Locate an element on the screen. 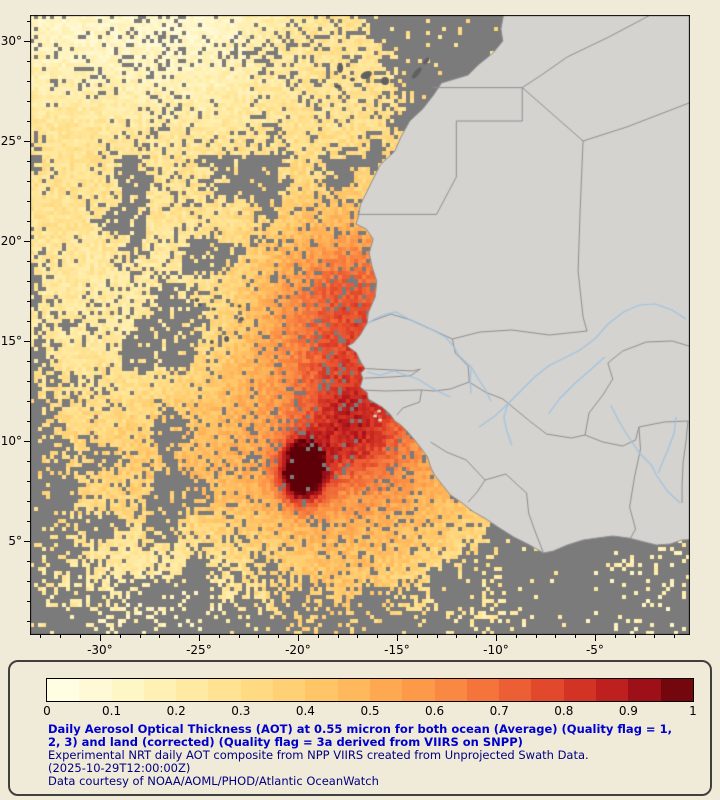  colorbar-tick-label: 0.4 is located at coordinates (305, 711).